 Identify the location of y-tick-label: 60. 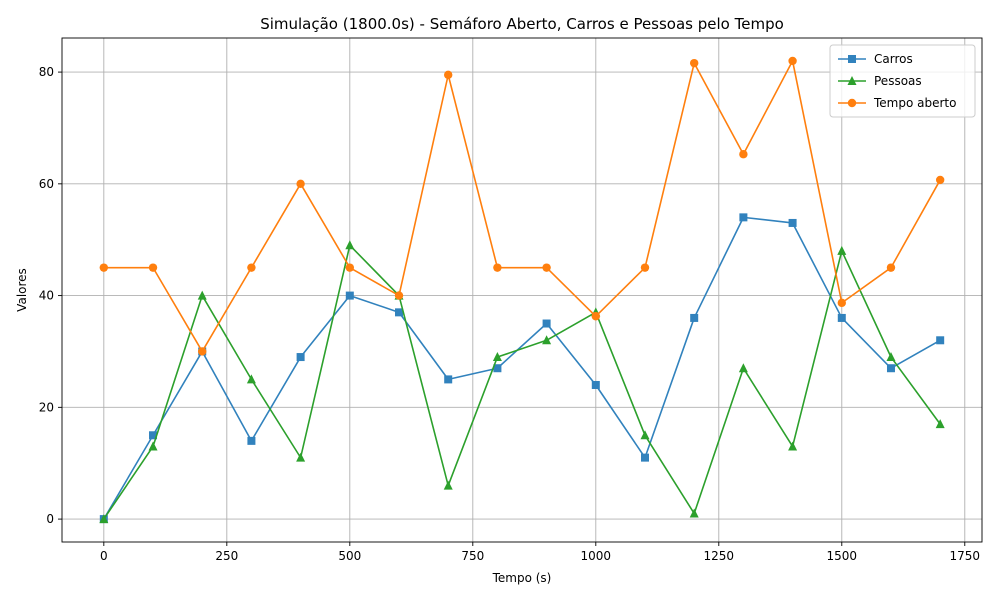
(46, 184).